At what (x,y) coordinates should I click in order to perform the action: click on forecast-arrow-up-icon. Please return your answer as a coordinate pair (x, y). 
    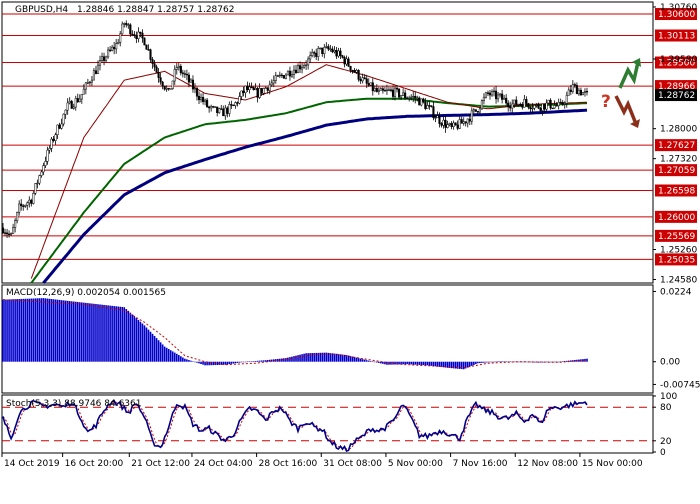
    Looking at the image, I should click on (629, 73).